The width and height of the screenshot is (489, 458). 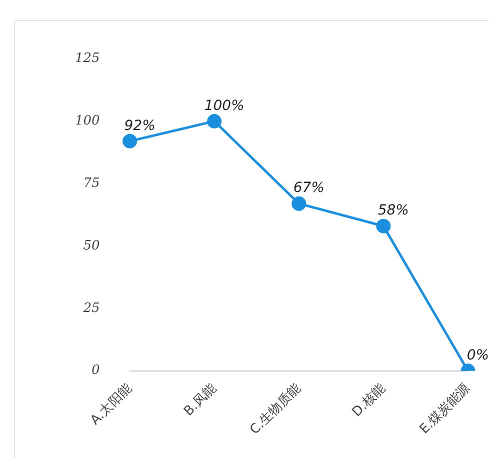 What do you see at coordinates (87, 121) in the screenshot?
I see `y-tick-label: 100` at bounding box center [87, 121].